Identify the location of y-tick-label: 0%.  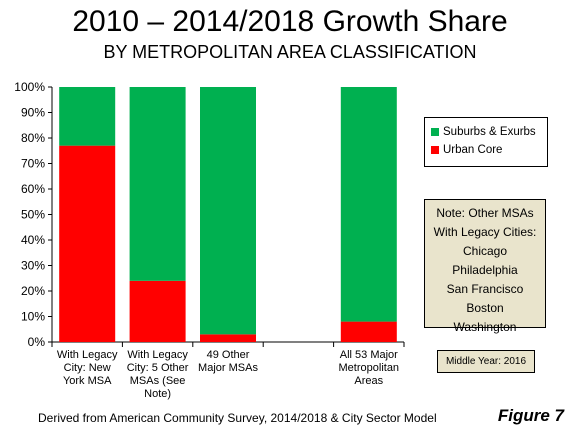
(37, 342).